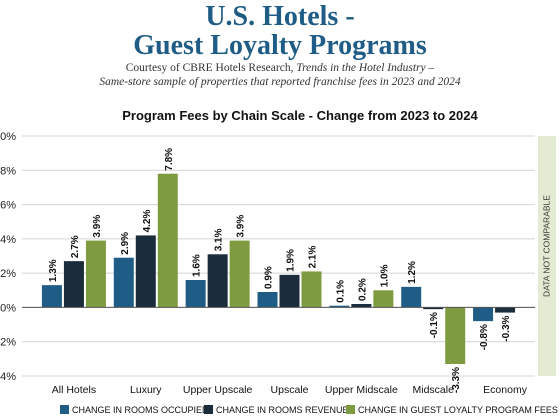  Describe the element at coordinates (383, 299) in the screenshot. I see `bar-upper-midscale-s3` at that location.